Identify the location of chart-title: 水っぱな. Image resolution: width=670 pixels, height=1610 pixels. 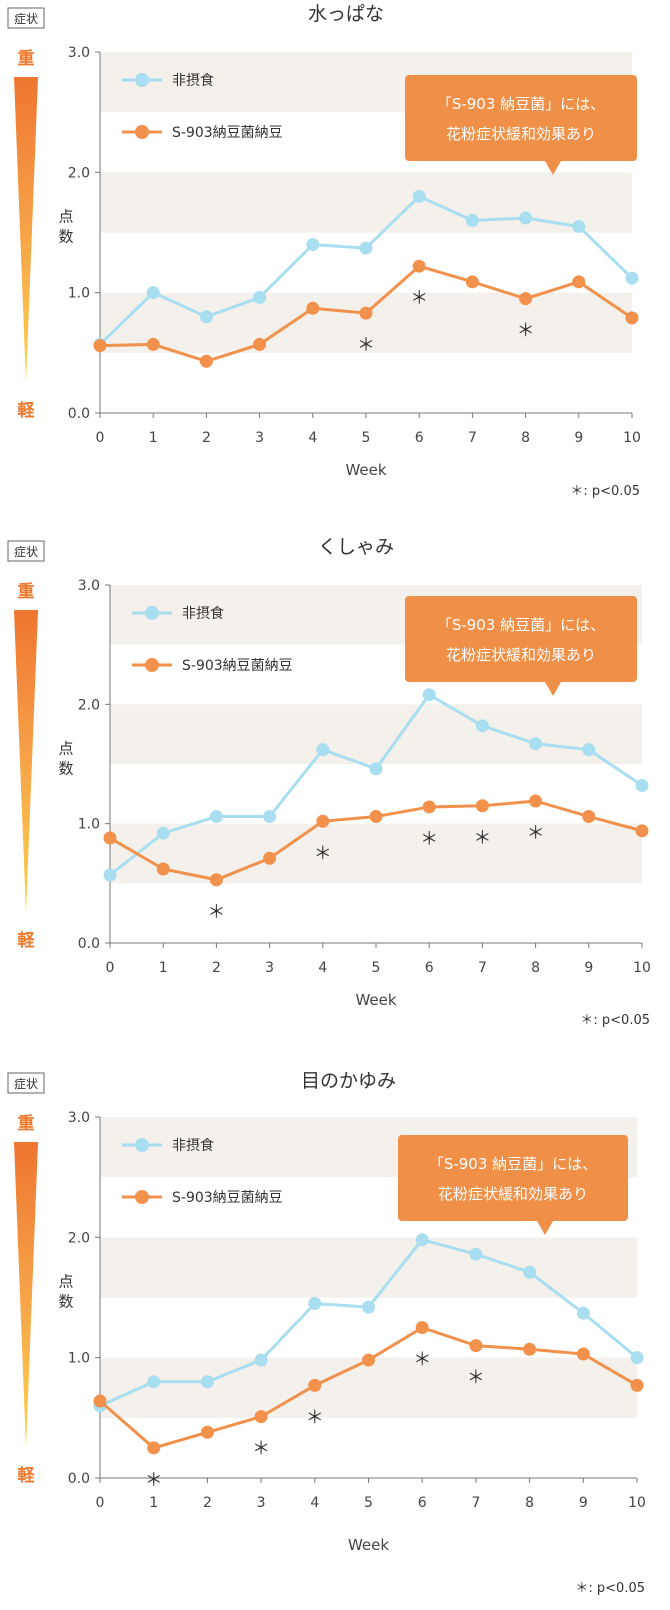
(346, 14).